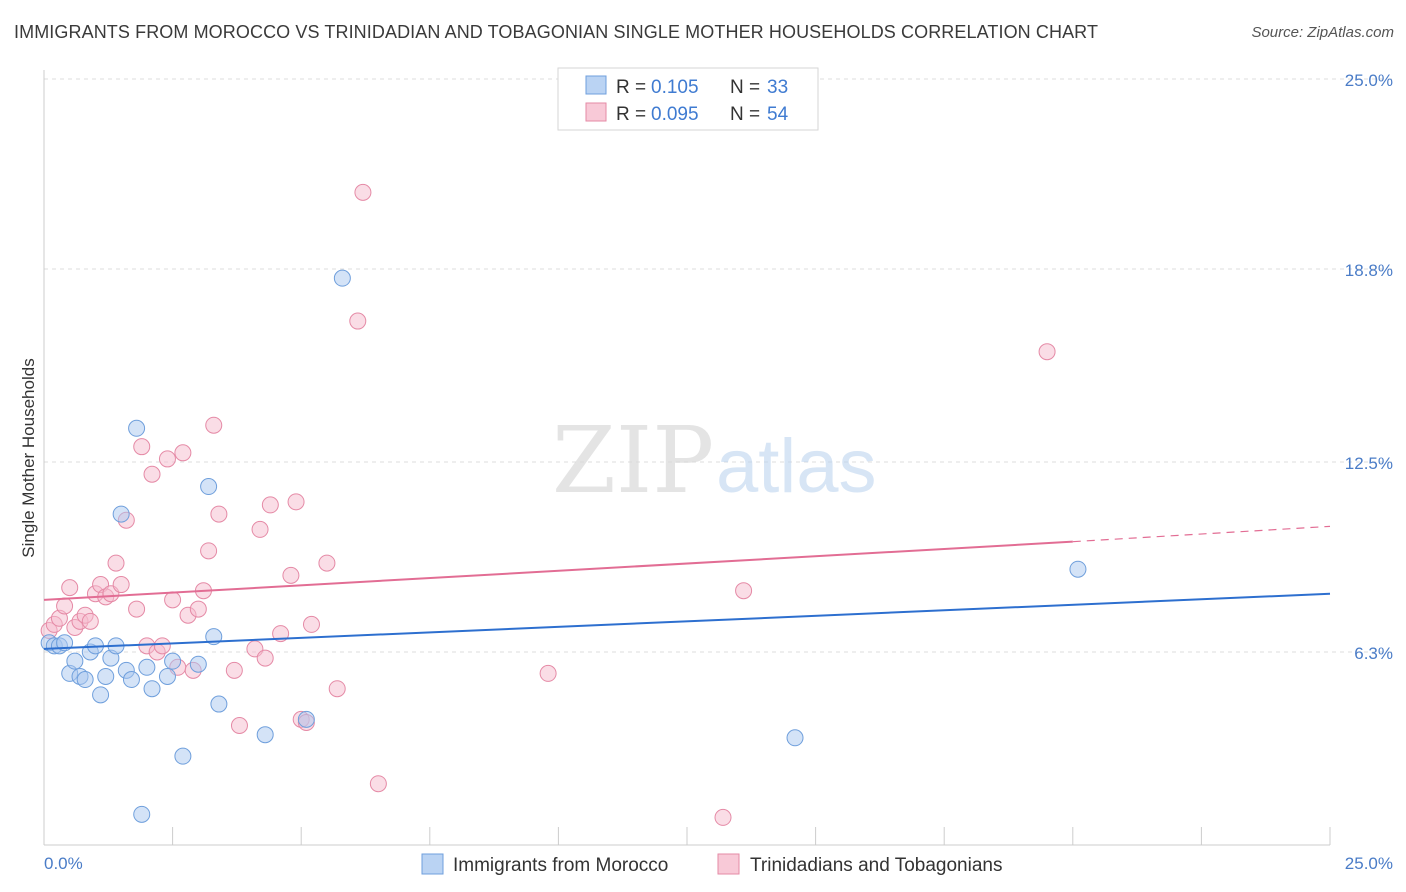  Describe the element at coordinates (596, 85) in the screenshot. I see `legend-swatch-blue` at that location.